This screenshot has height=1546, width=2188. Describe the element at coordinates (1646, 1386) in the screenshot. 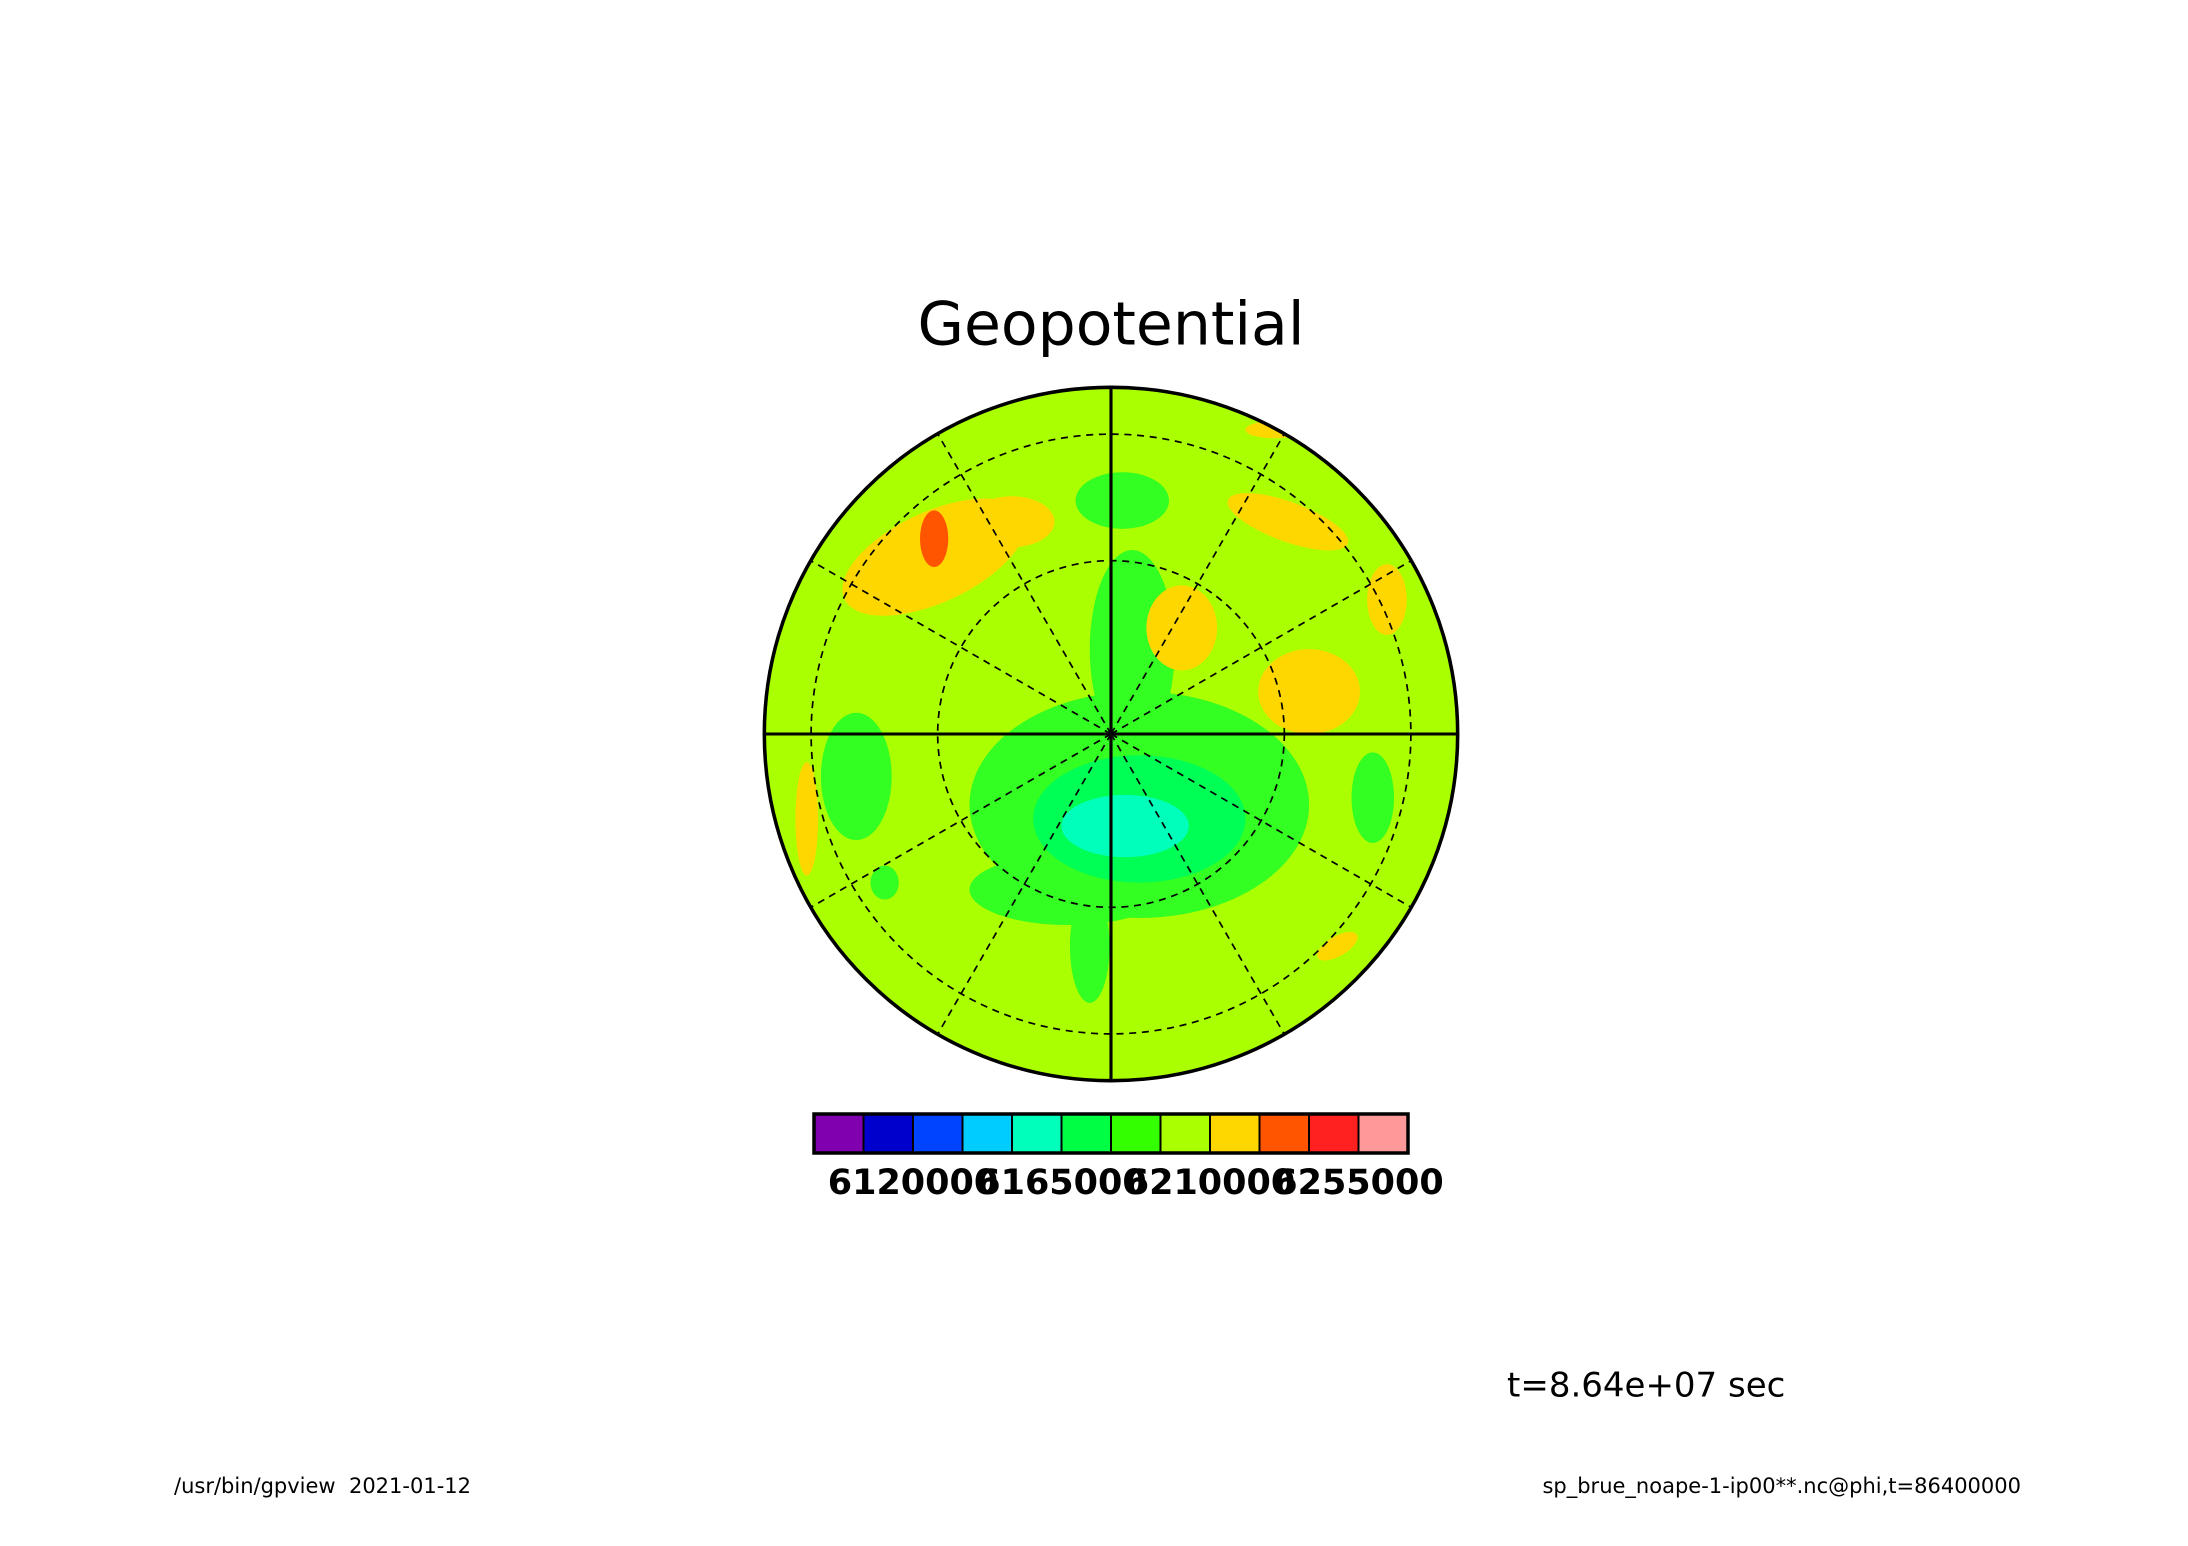

I see `time-annotation: t=8.64e+07 sec` at that location.